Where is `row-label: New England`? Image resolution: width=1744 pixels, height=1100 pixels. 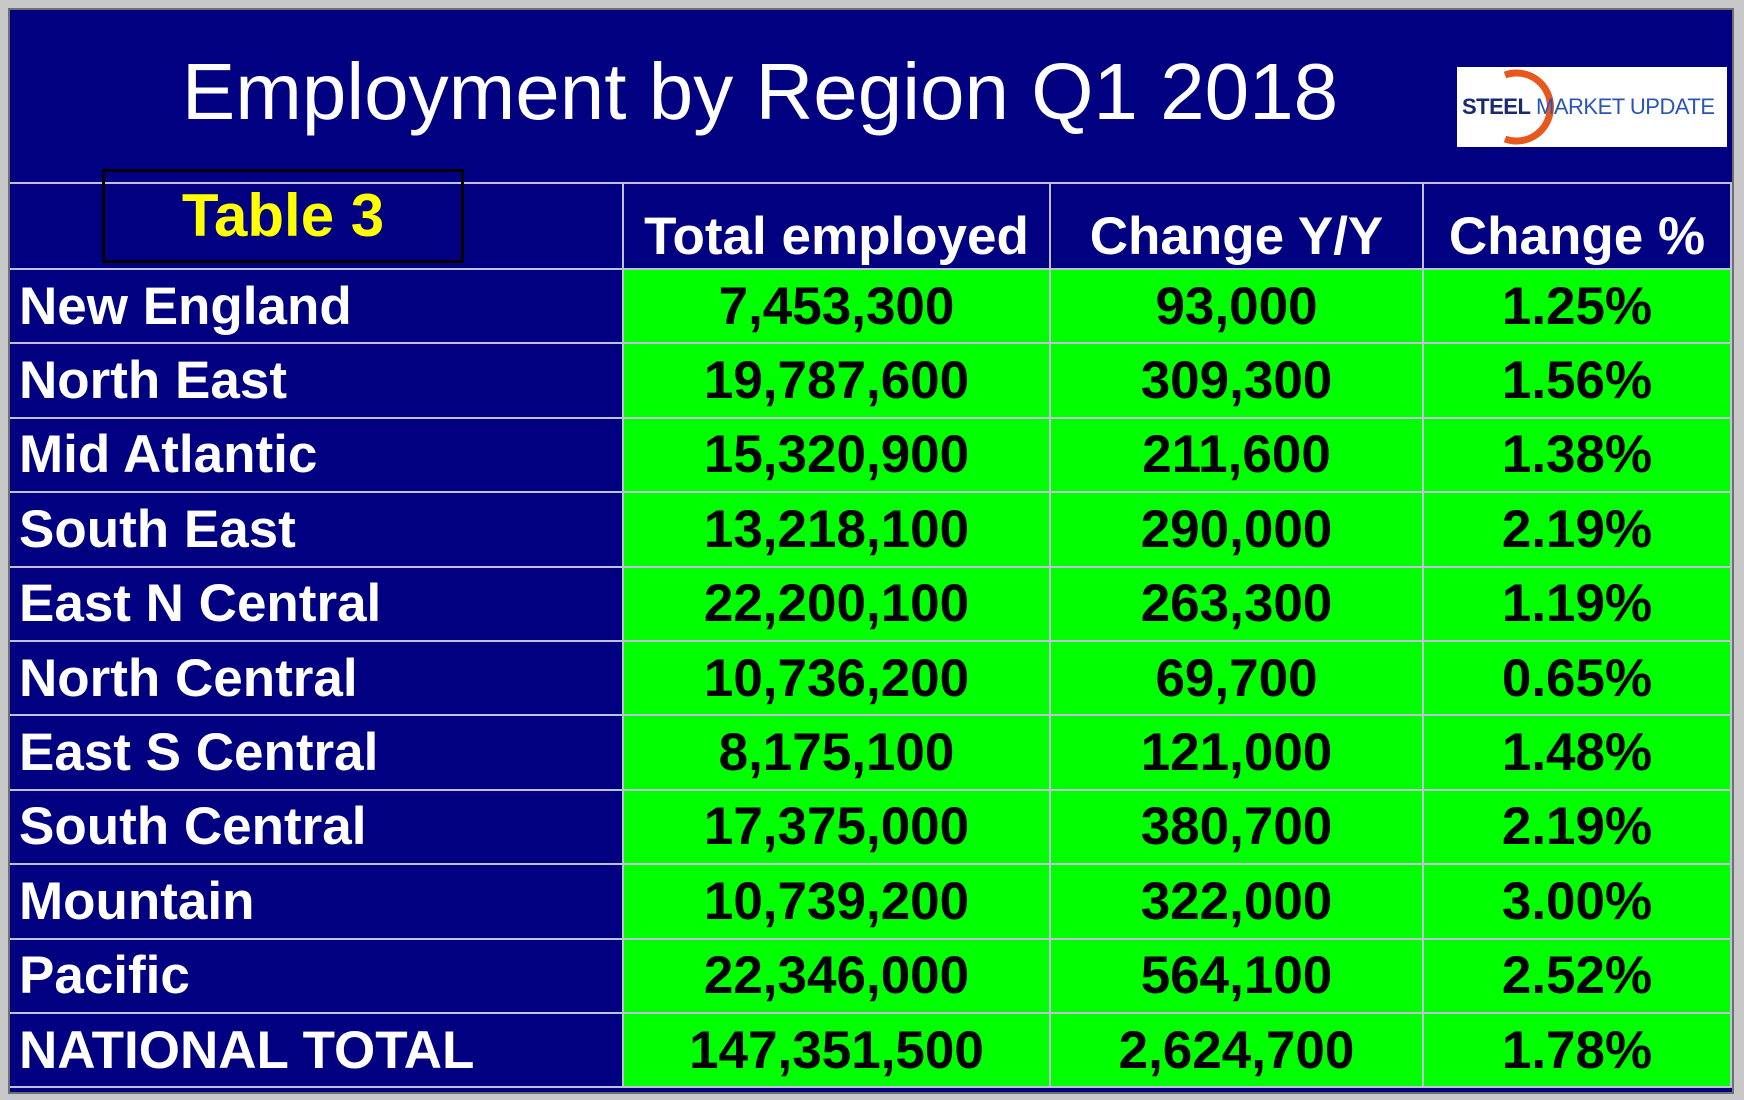 row-label: New England is located at coordinates (317, 307).